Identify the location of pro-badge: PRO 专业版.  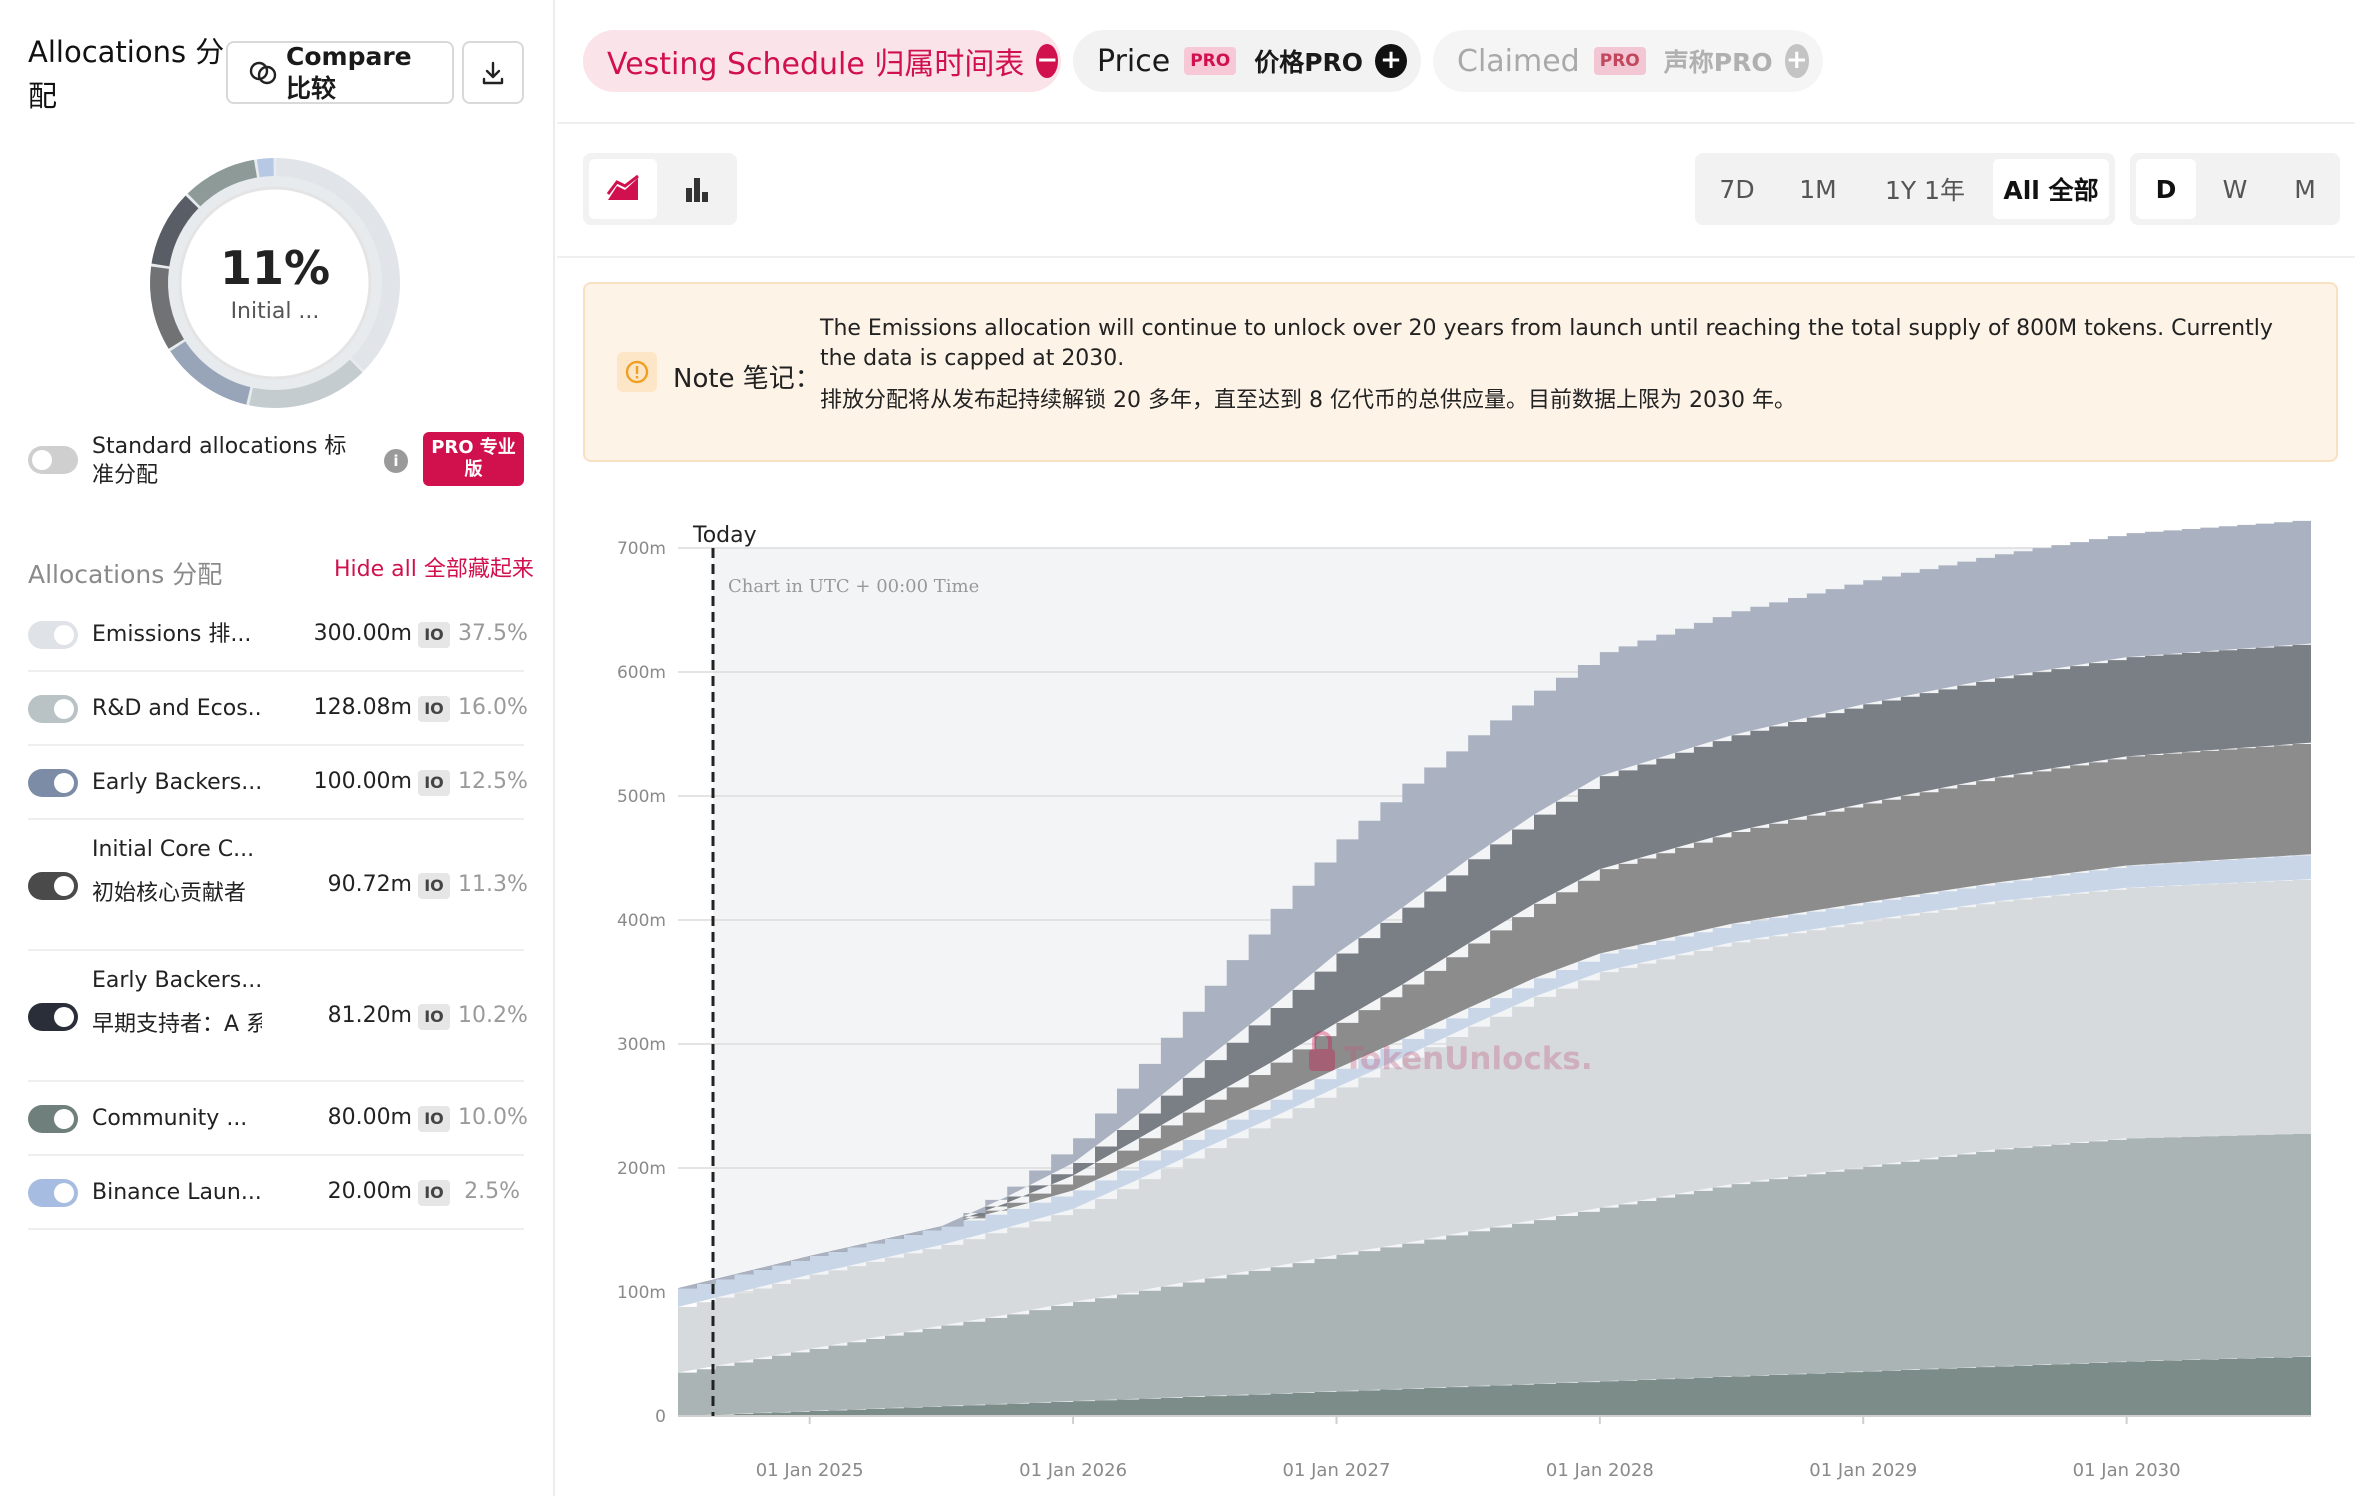
(473, 459).